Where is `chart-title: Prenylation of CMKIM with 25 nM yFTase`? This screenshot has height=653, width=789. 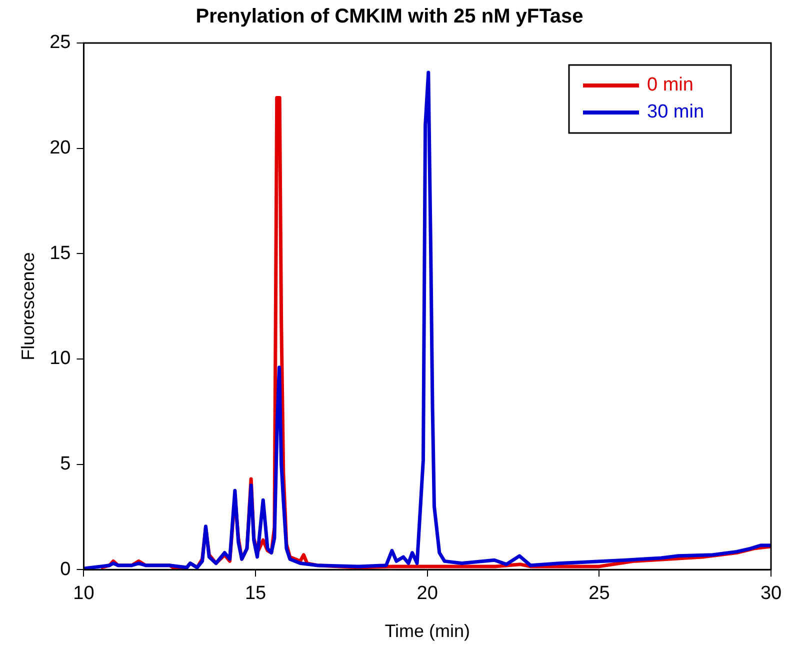
chart-title: Prenylation of CMKIM with 25 nM yFTase is located at coordinates (390, 17).